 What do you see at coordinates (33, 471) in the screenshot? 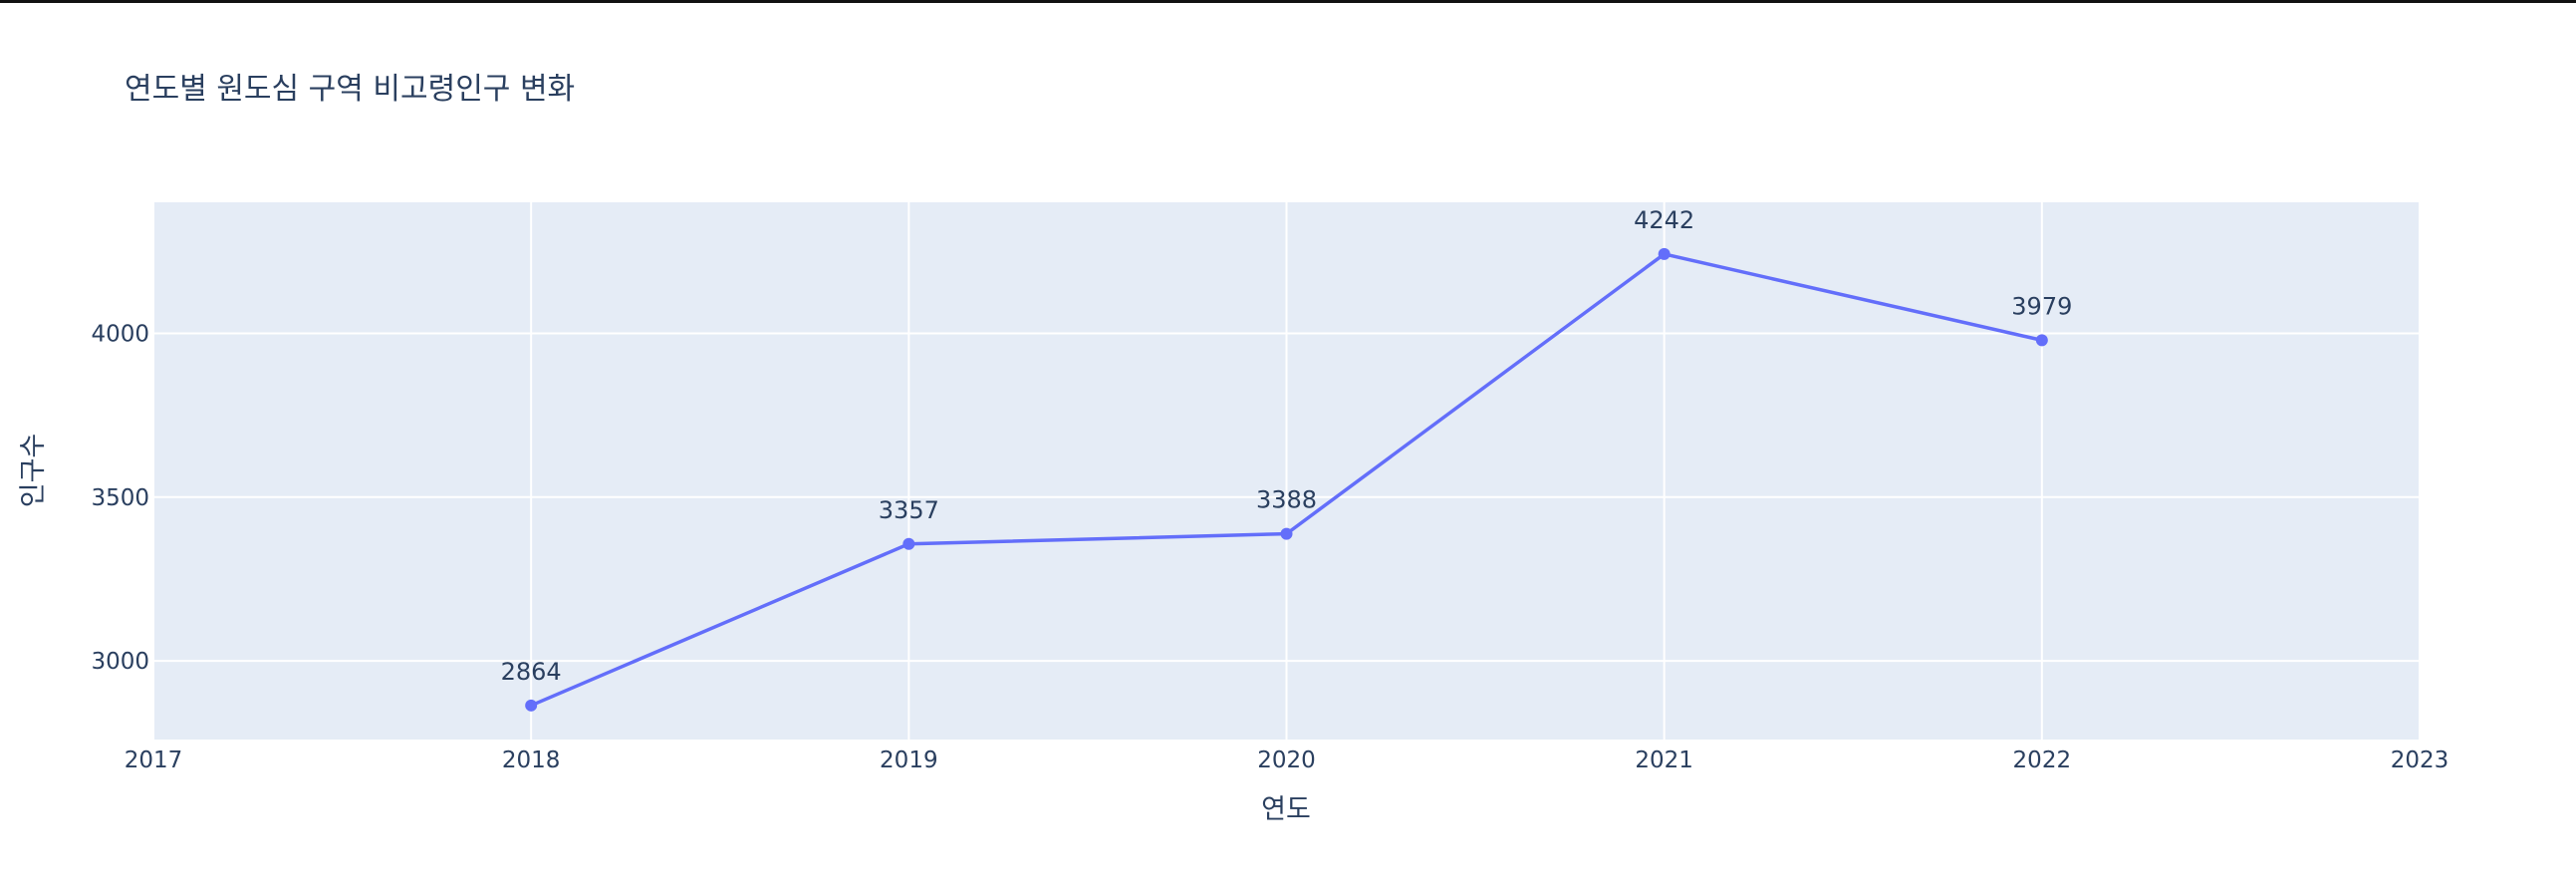
I see `y-axis-title: 인구수` at bounding box center [33, 471].